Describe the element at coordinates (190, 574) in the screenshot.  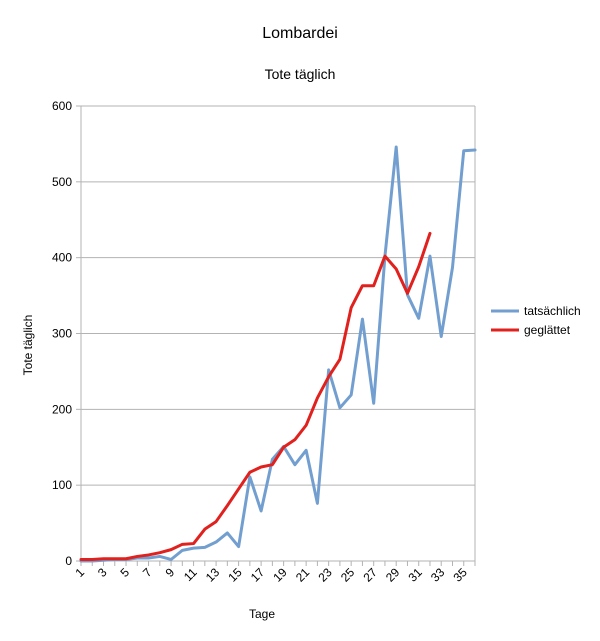
I see `x-tick-label: 11` at that location.